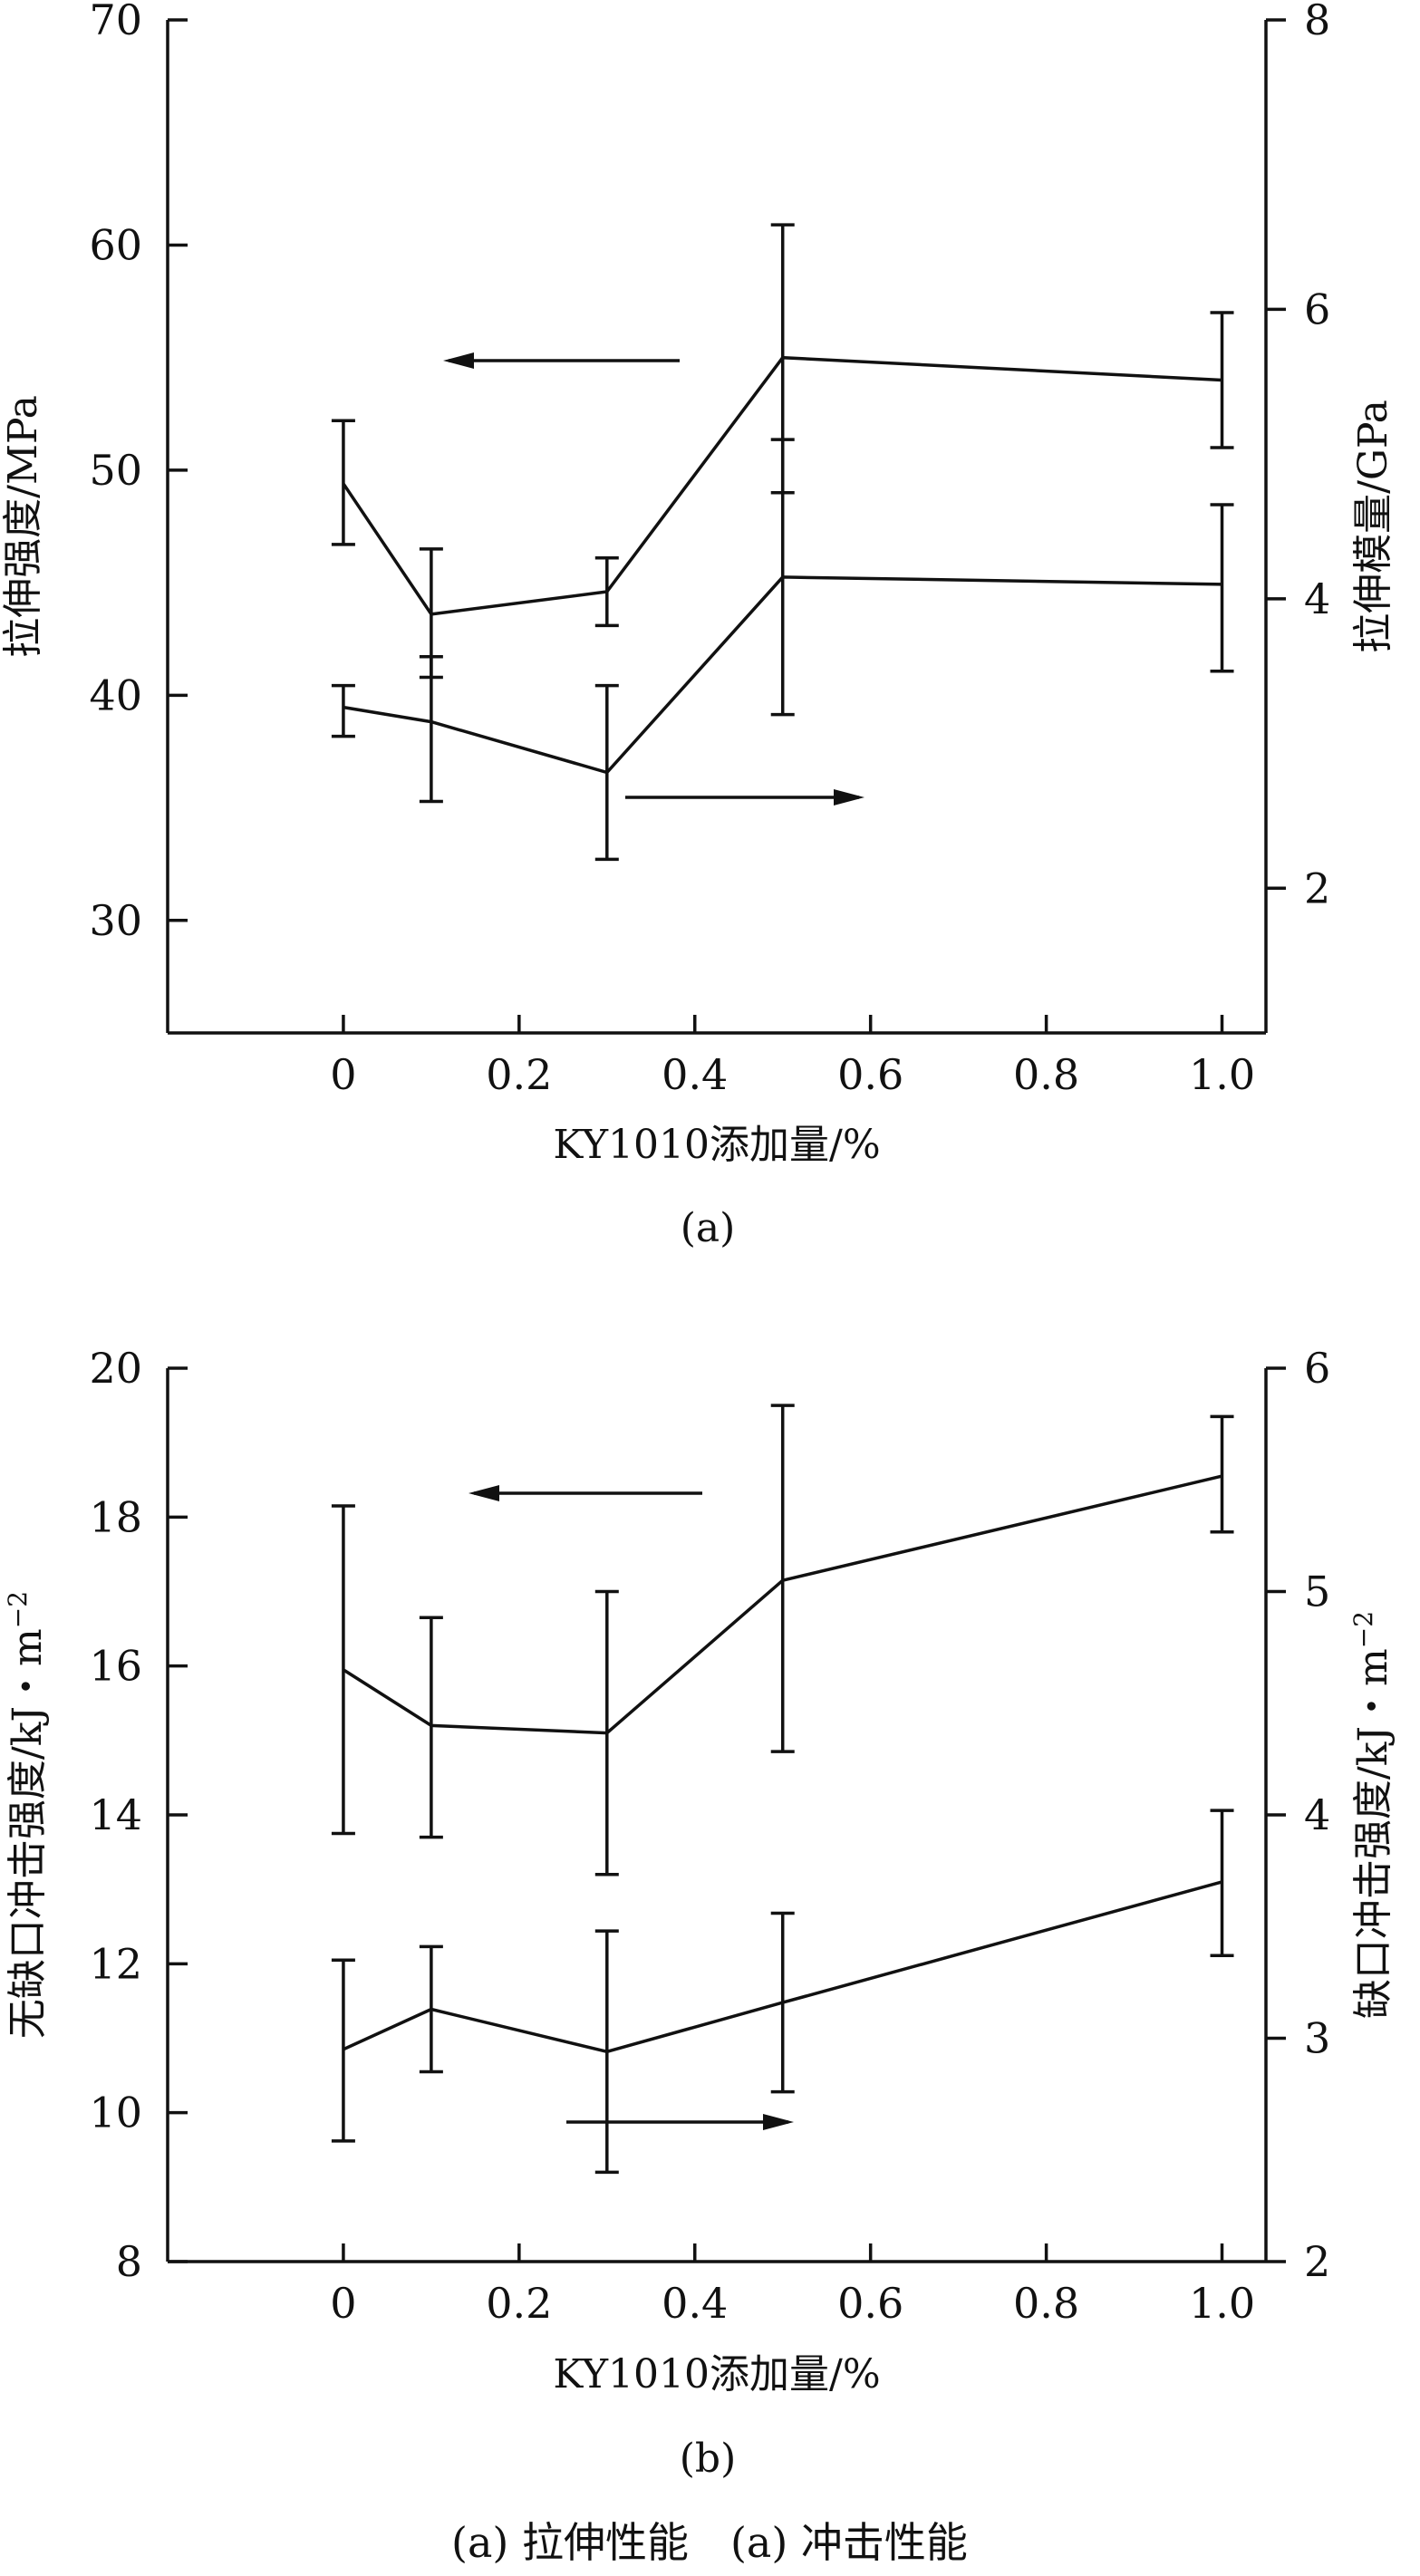 This screenshot has width=1420, height=2576. Describe the element at coordinates (708, 2459) in the screenshot. I see `panel-label: (b)` at that location.